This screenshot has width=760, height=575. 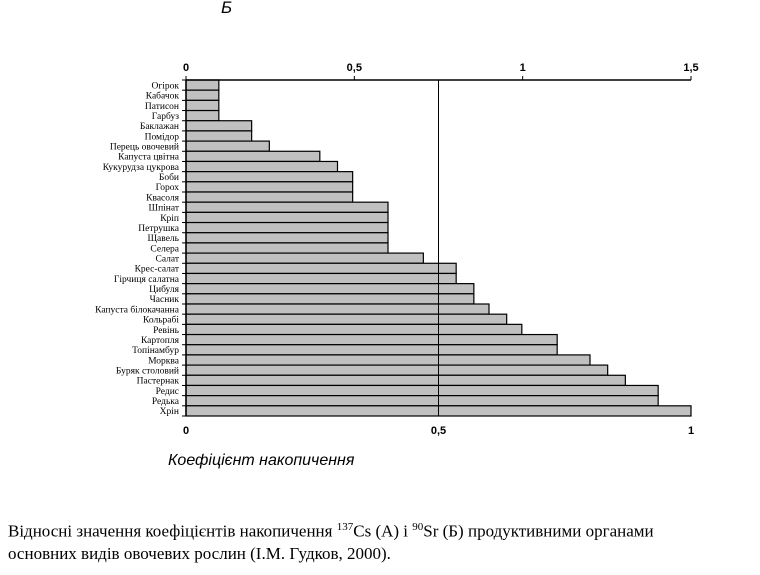 What do you see at coordinates (164, 289) in the screenshot?
I see `category-label: Цибуля` at bounding box center [164, 289].